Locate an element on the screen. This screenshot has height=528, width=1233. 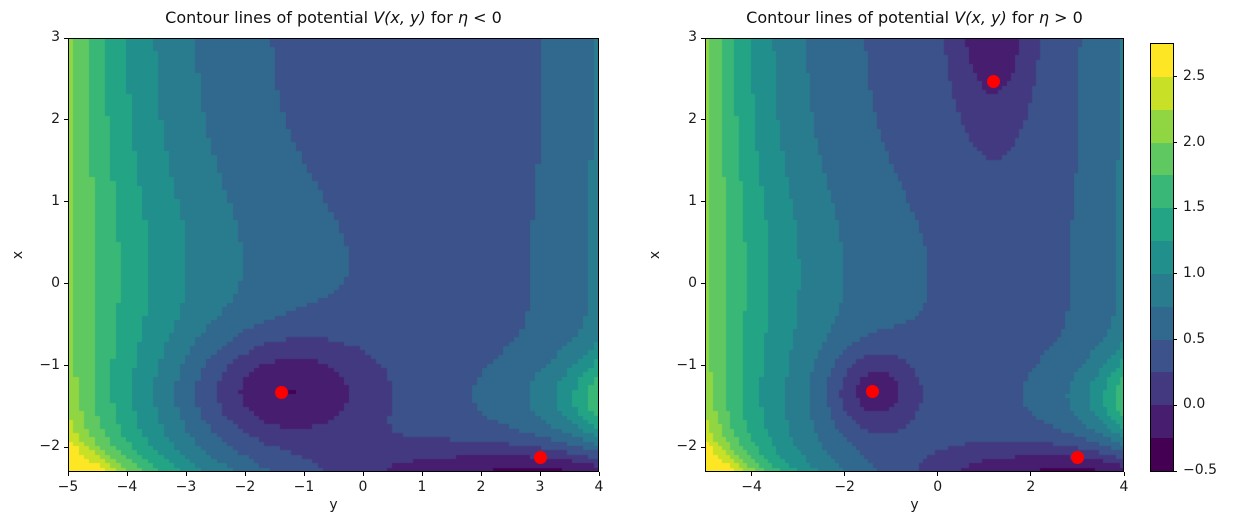
title-relation: < 0 is located at coordinates (485, 17).